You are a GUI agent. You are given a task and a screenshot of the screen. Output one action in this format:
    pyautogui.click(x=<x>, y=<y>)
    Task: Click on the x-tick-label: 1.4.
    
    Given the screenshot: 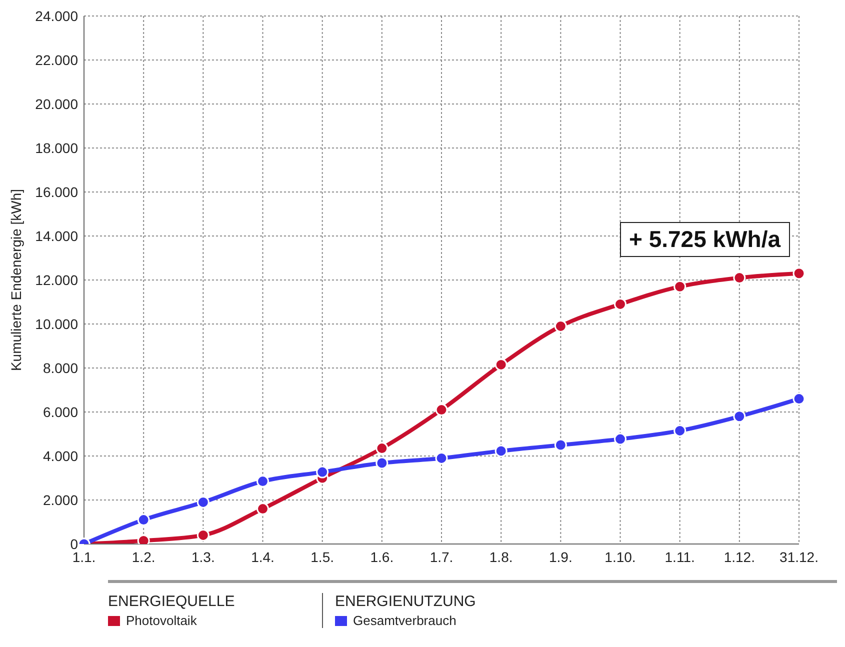 What is the action you would take?
    pyautogui.click(x=262, y=556)
    